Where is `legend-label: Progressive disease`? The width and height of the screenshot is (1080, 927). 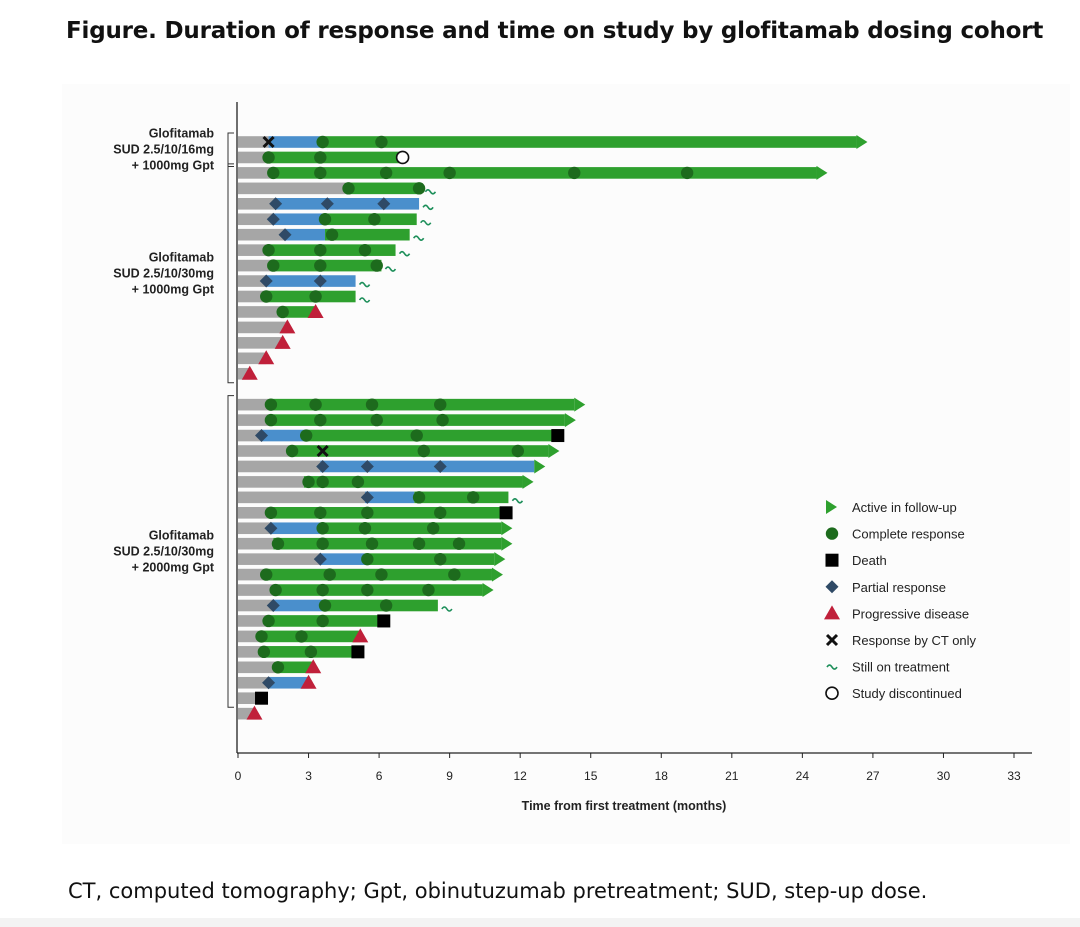
legend-label: Progressive disease is located at coordinates (910, 613).